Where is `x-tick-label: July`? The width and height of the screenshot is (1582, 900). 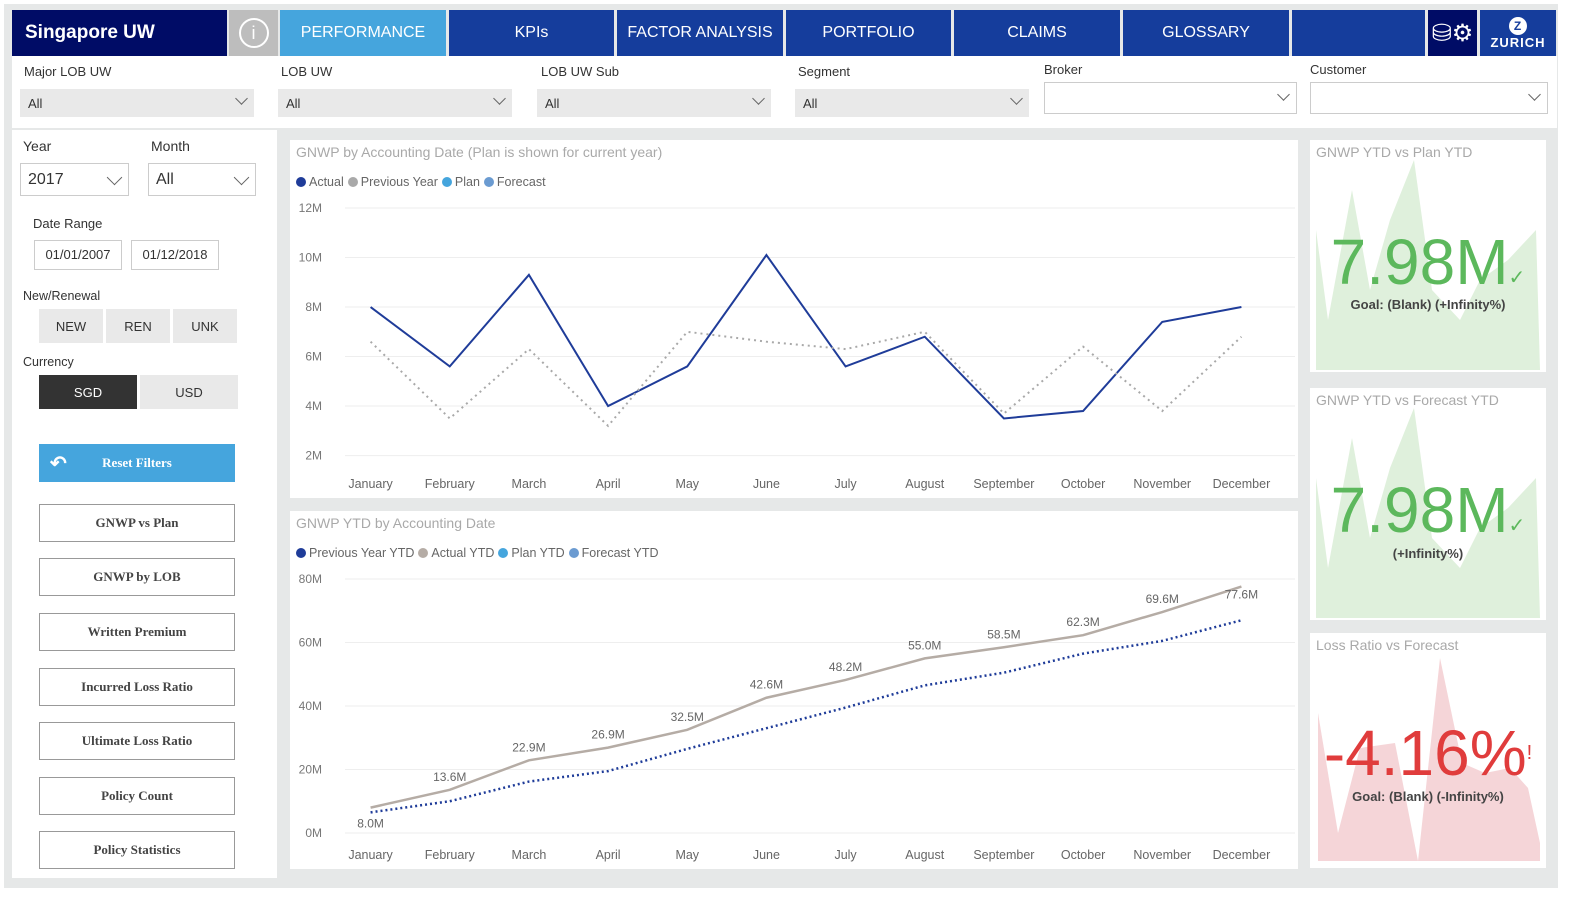
x-tick-label: July is located at coordinates (845, 484).